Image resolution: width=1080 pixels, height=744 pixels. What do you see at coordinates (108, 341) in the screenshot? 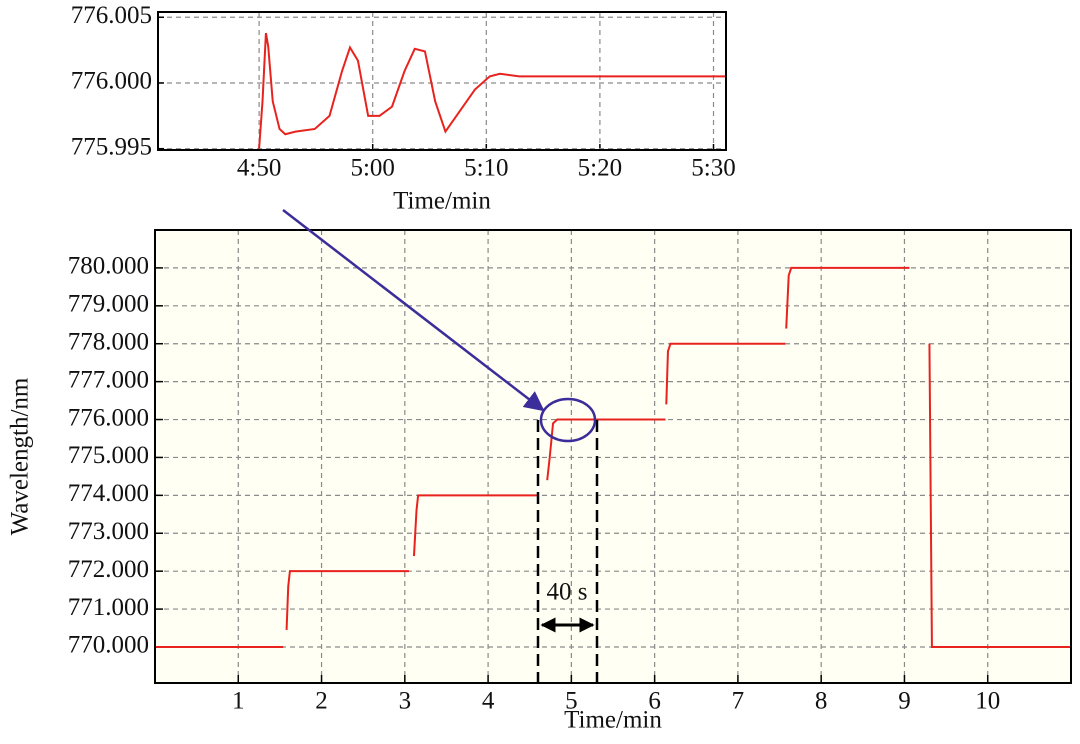
I see `y-tick-label: 778.000` at bounding box center [108, 341].